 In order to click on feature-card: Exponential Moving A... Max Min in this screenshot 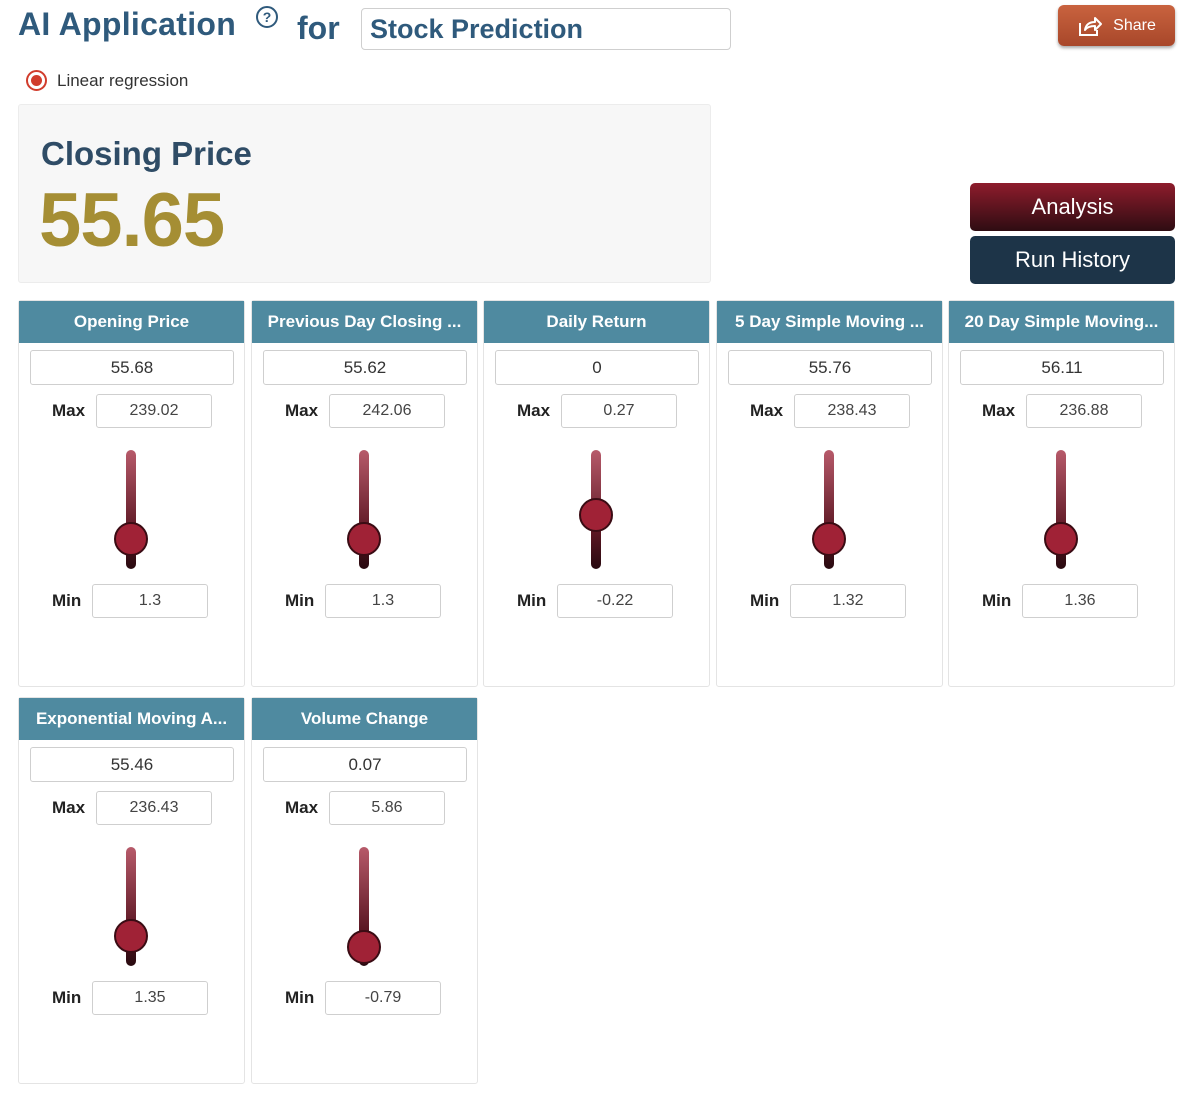, I will do `click(131, 890)`.